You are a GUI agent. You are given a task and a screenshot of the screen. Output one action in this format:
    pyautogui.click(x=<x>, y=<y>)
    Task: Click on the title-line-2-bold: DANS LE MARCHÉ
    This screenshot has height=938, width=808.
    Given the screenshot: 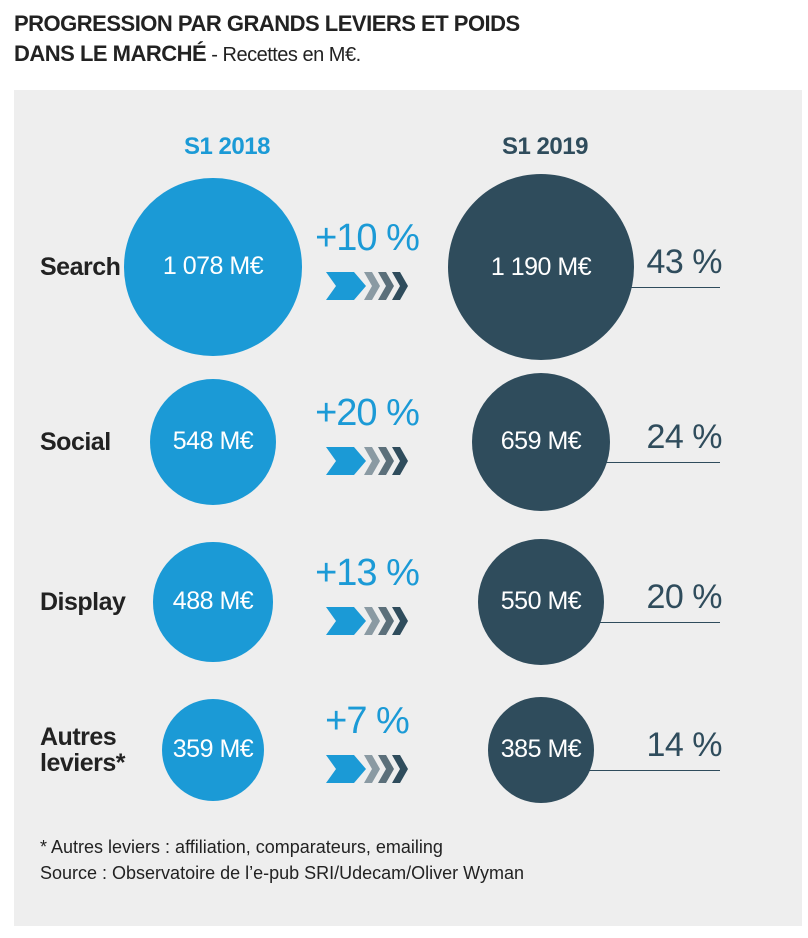 What is the action you would take?
    pyautogui.click(x=110, y=53)
    